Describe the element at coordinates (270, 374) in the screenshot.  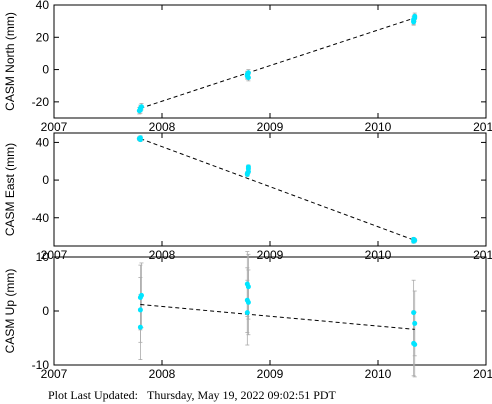
I see `x-tick-label-up-2: 2009` at that location.